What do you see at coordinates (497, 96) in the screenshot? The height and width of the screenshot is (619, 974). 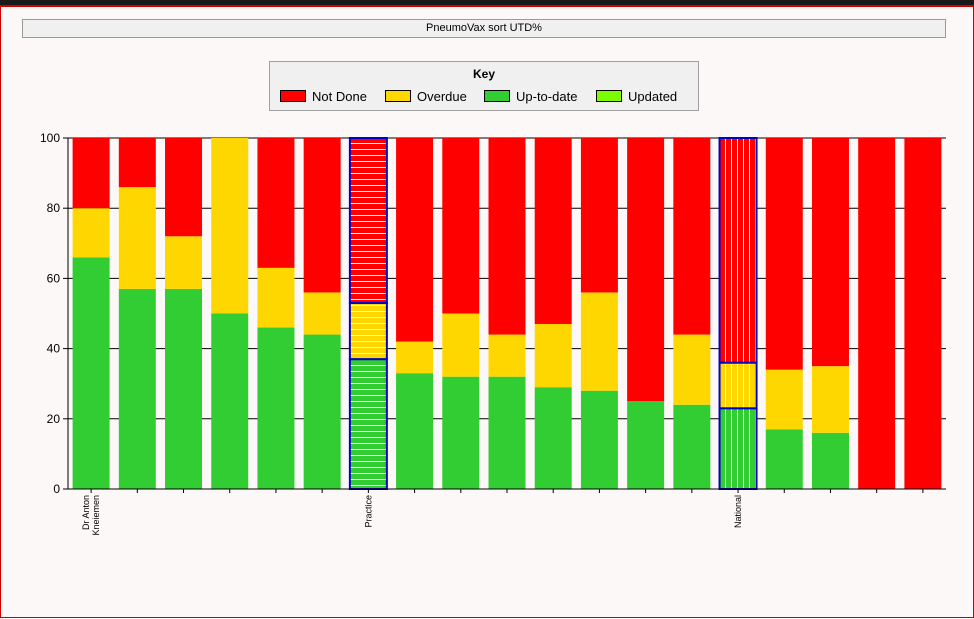 I see `legend-swatch-up-to-date` at bounding box center [497, 96].